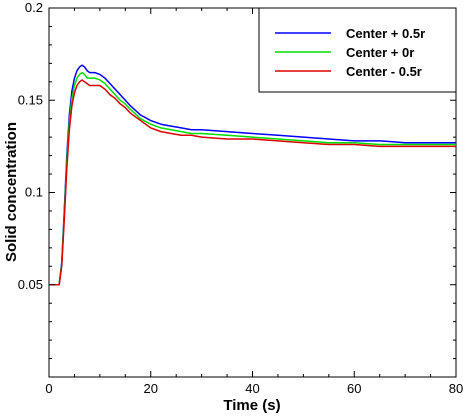  What do you see at coordinates (385, 33) in the screenshot?
I see `legend-label-1: Center + 0.5r` at bounding box center [385, 33].